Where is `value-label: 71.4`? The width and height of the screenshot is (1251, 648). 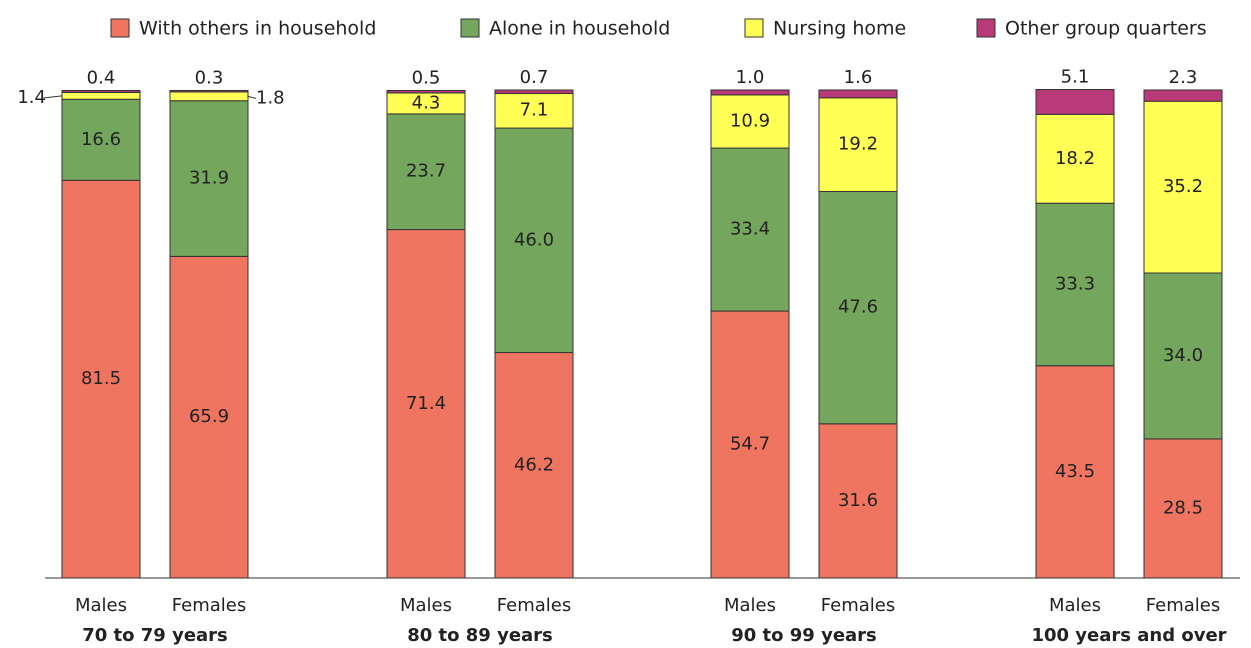 value-label: 71.4 is located at coordinates (426, 403).